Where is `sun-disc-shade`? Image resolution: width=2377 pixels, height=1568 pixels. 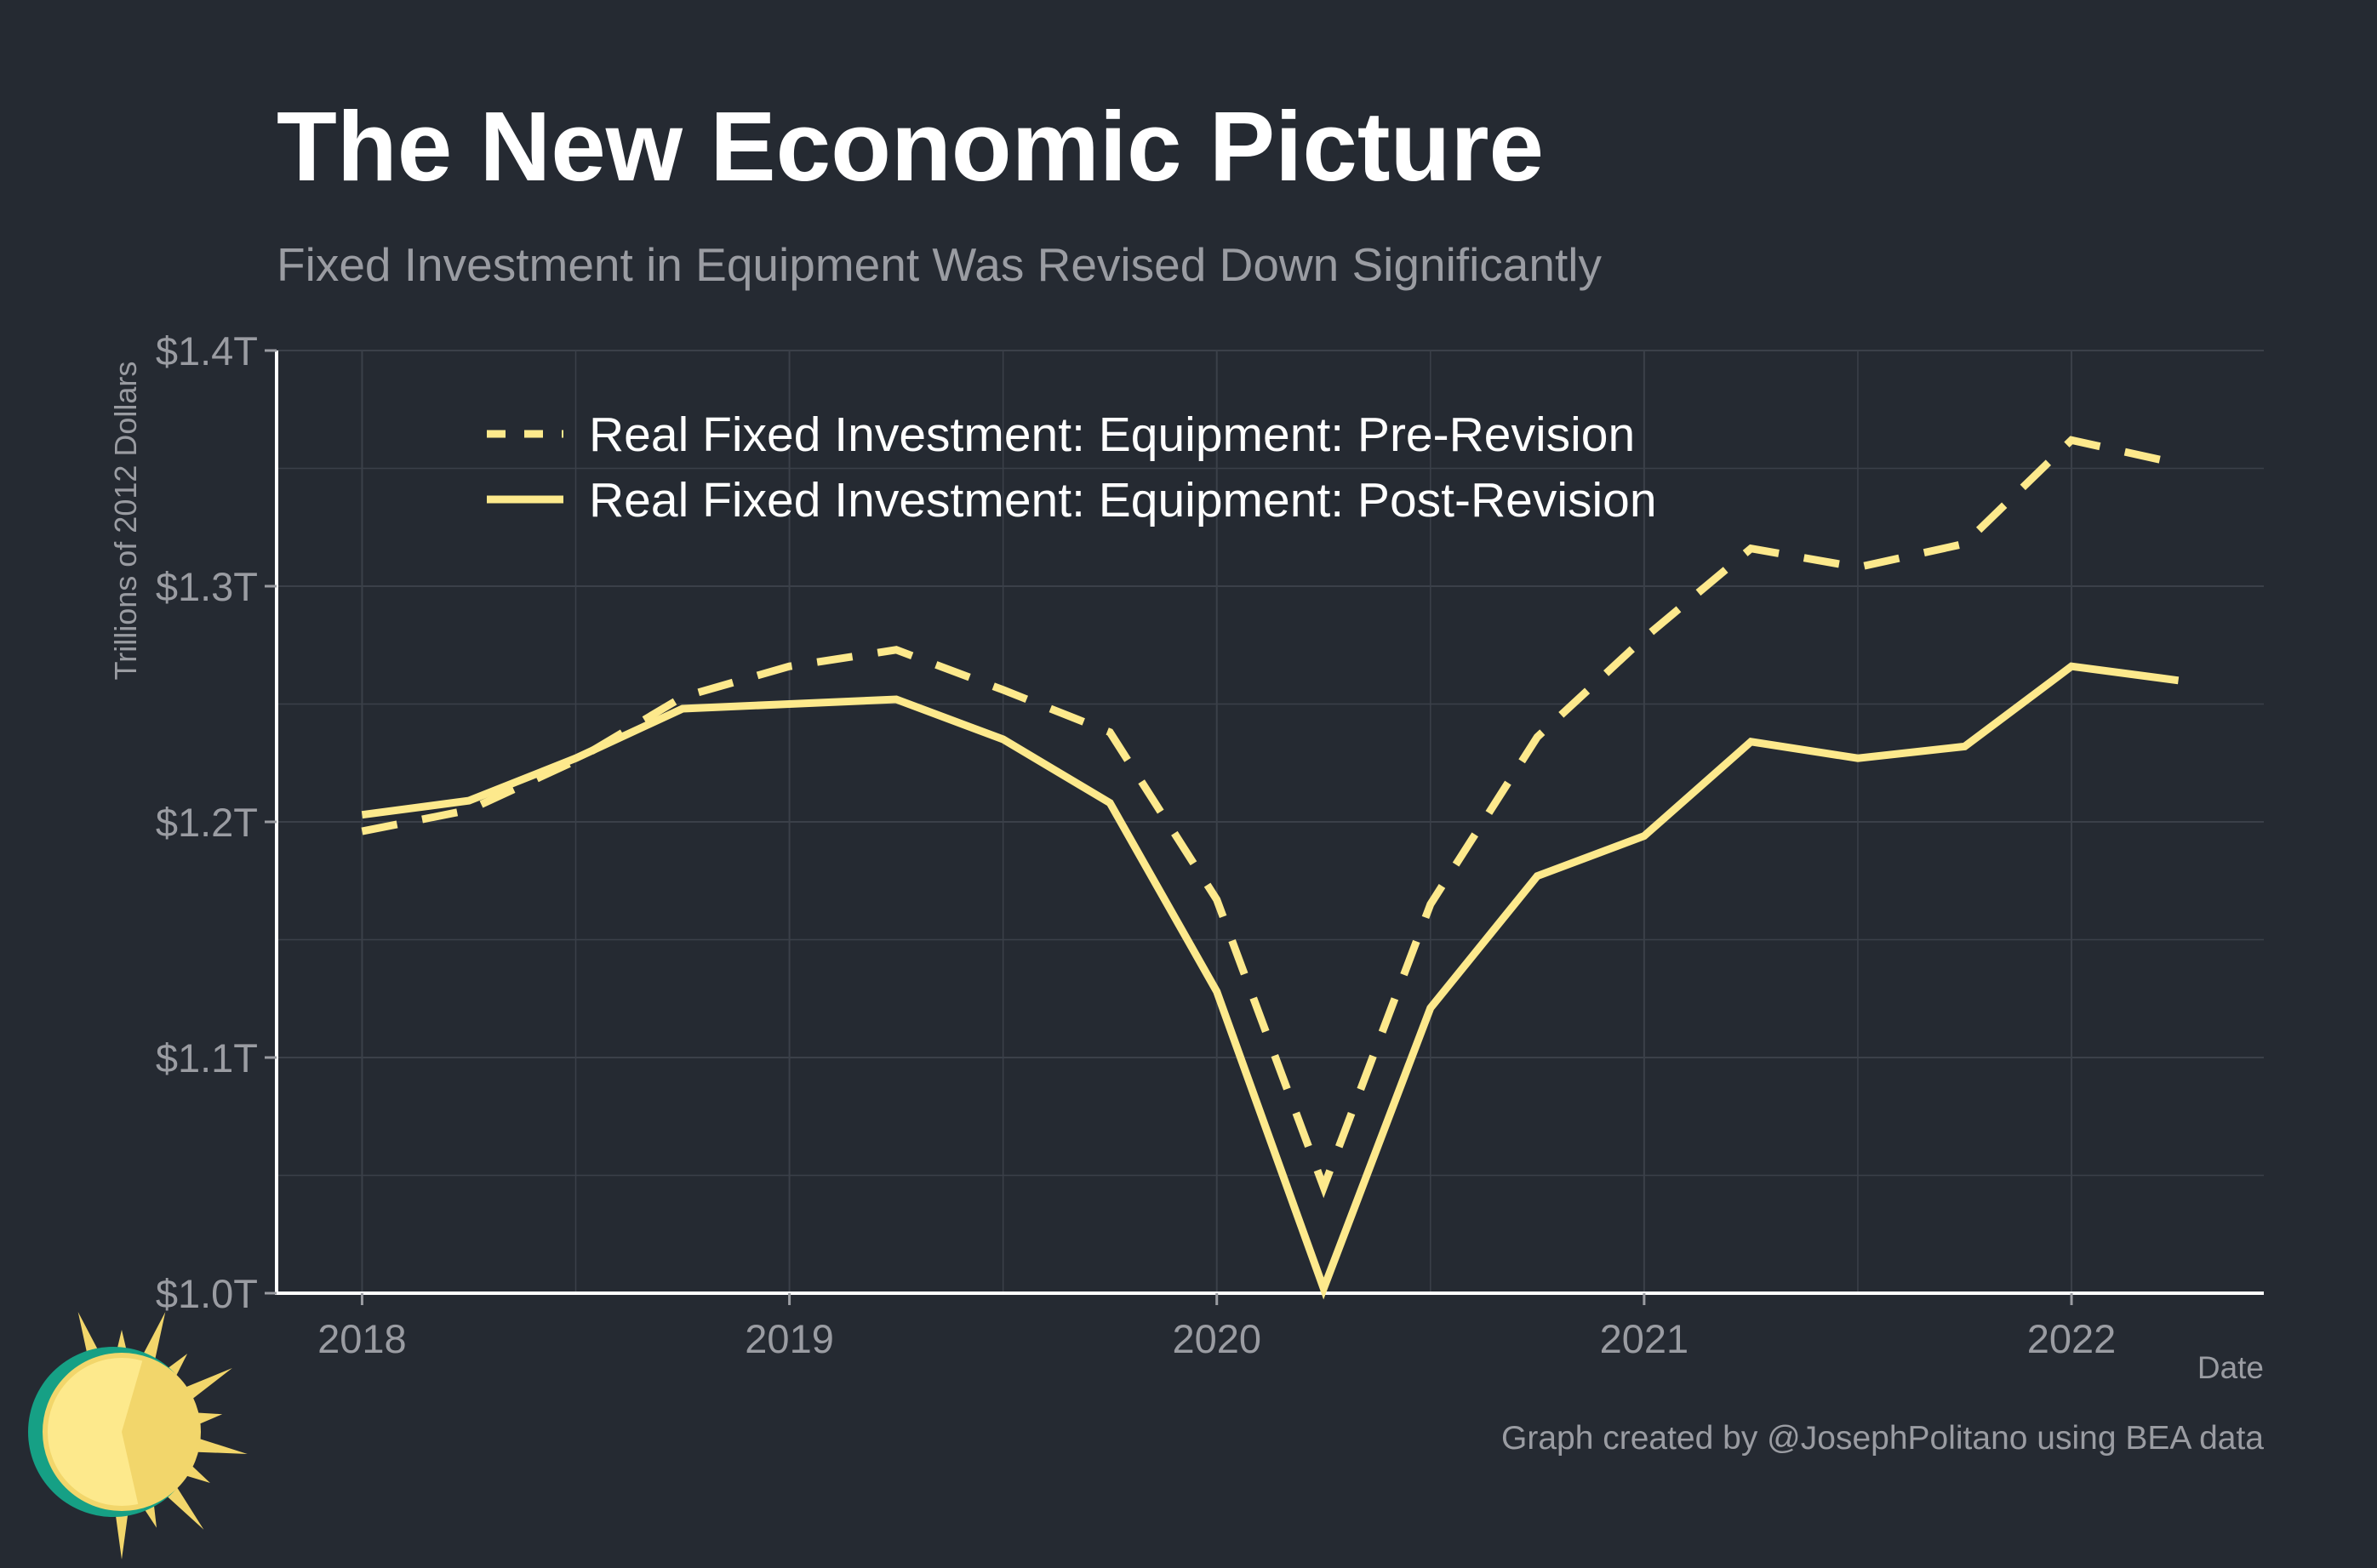
sun-disc-shade is located at coordinates (160, 1433).